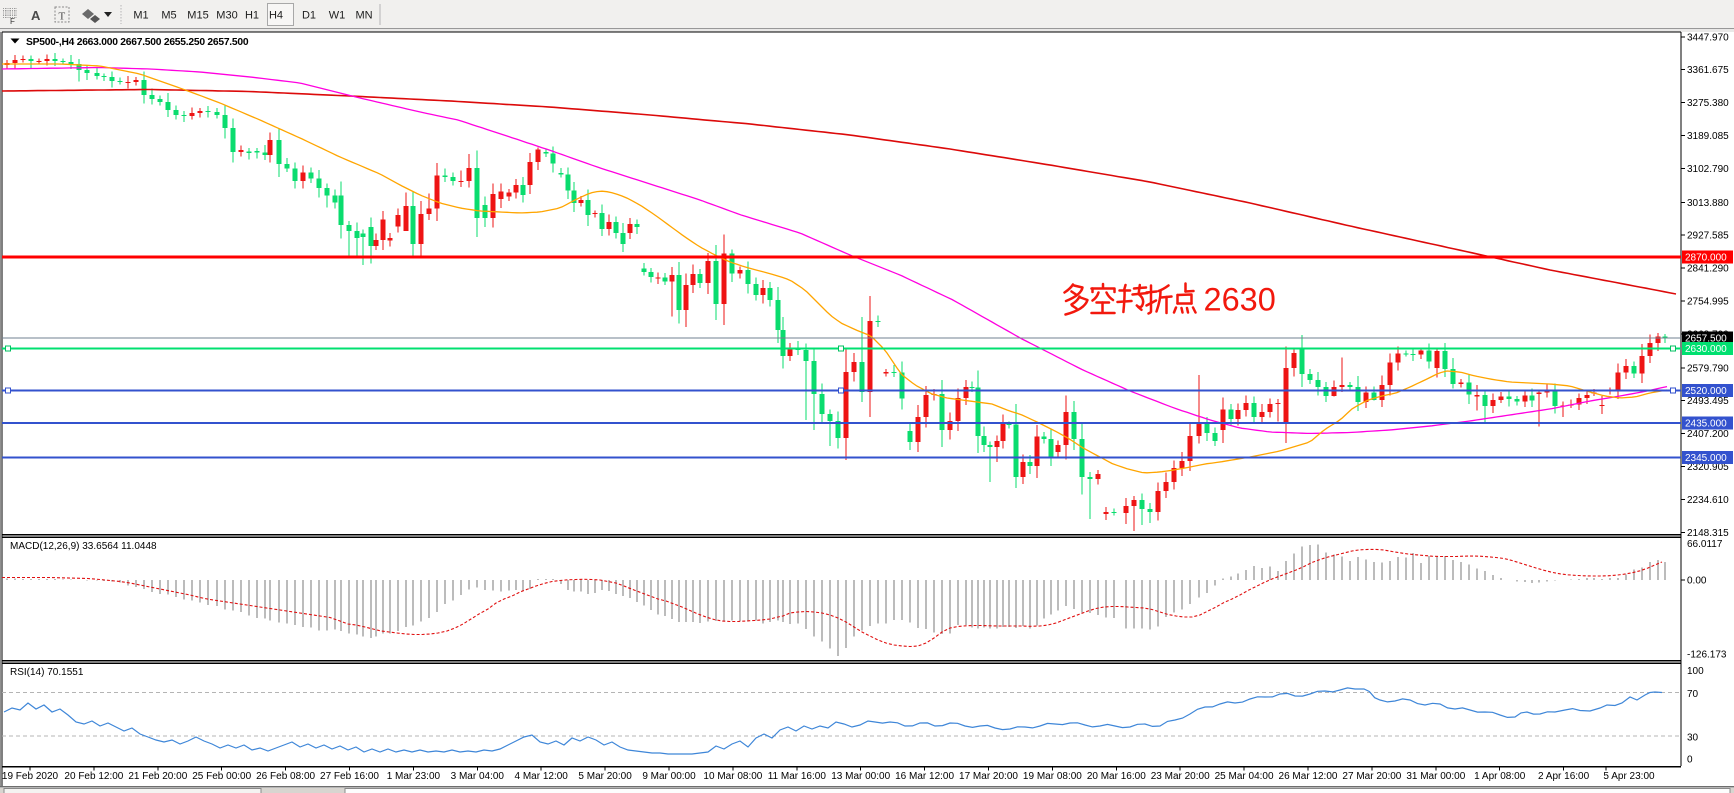 This screenshot has height=793, width=1734. Describe the element at coordinates (414, 776) in the screenshot. I see `svg-text: 1 Mar 23:00` at that location.